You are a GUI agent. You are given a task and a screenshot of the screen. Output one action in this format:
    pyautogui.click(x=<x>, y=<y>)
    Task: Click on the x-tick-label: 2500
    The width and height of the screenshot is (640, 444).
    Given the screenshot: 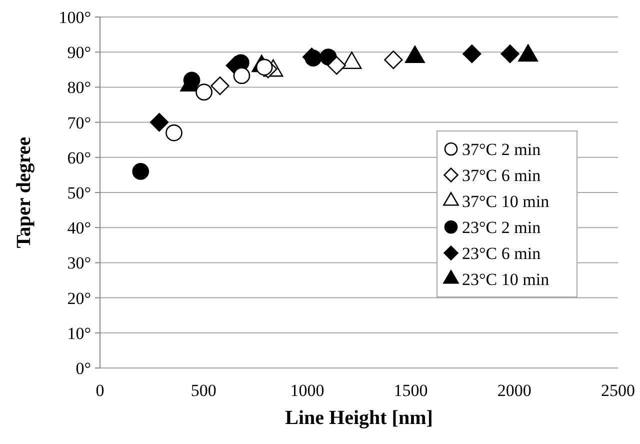 What is the action you would take?
    pyautogui.click(x=618, y=390)
    